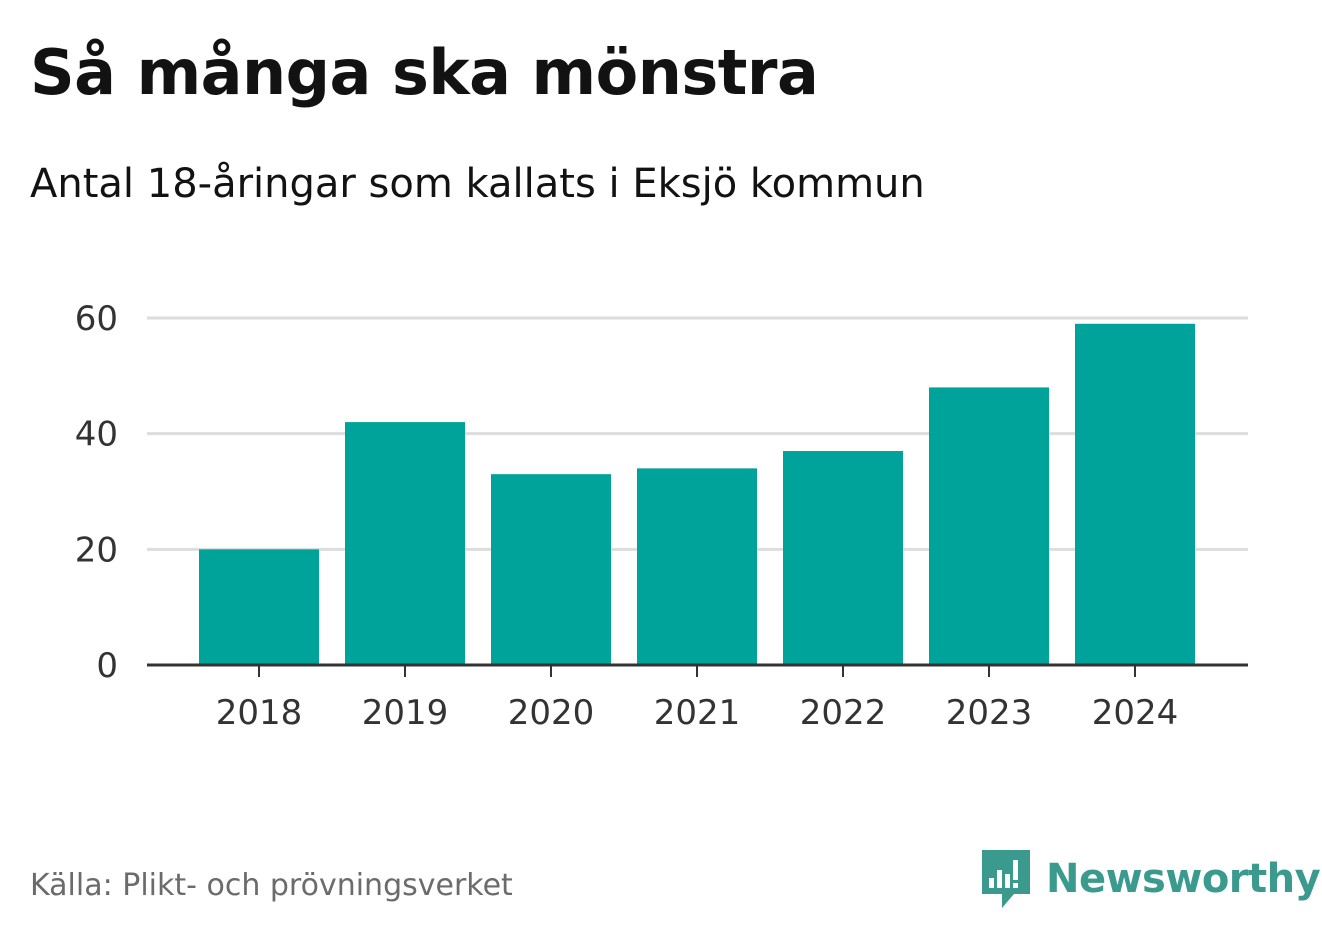  I want to click on bar-2023, so click(989, 526).